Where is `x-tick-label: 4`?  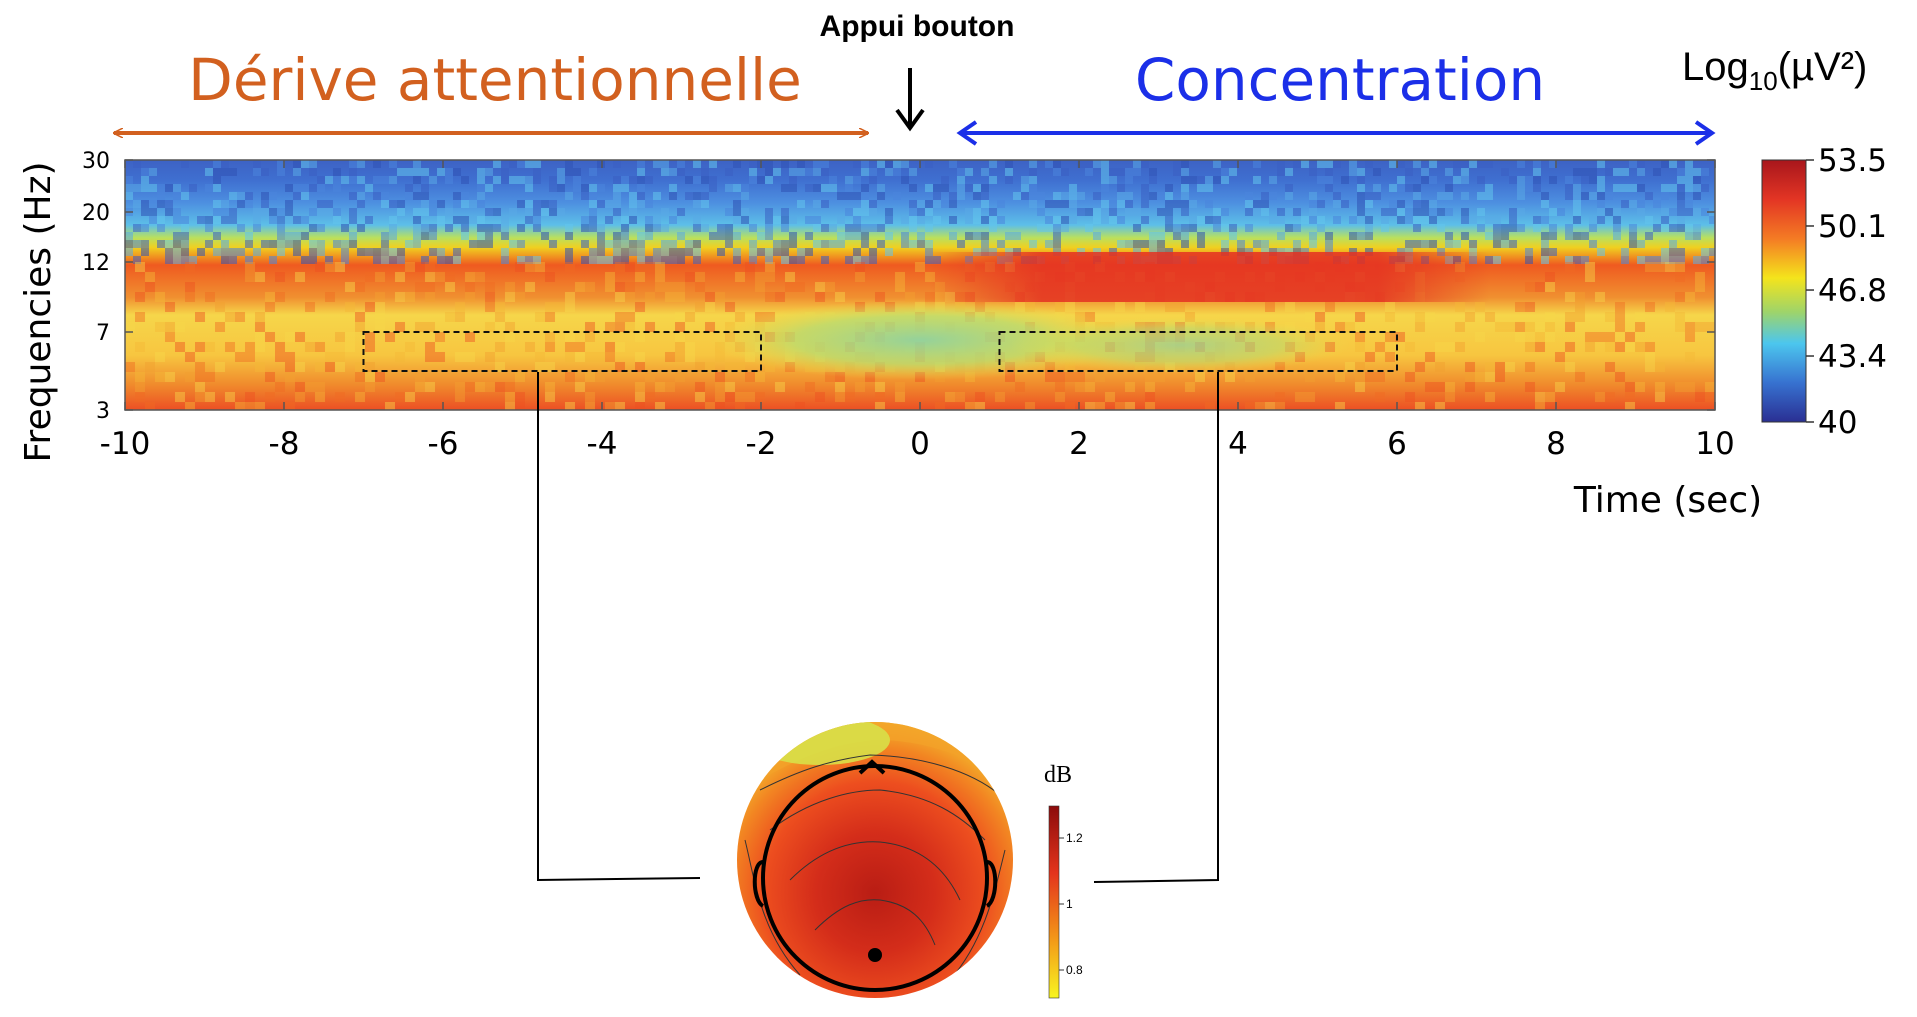
x-tick-label: 4 is located at coordinates (1238, 444).